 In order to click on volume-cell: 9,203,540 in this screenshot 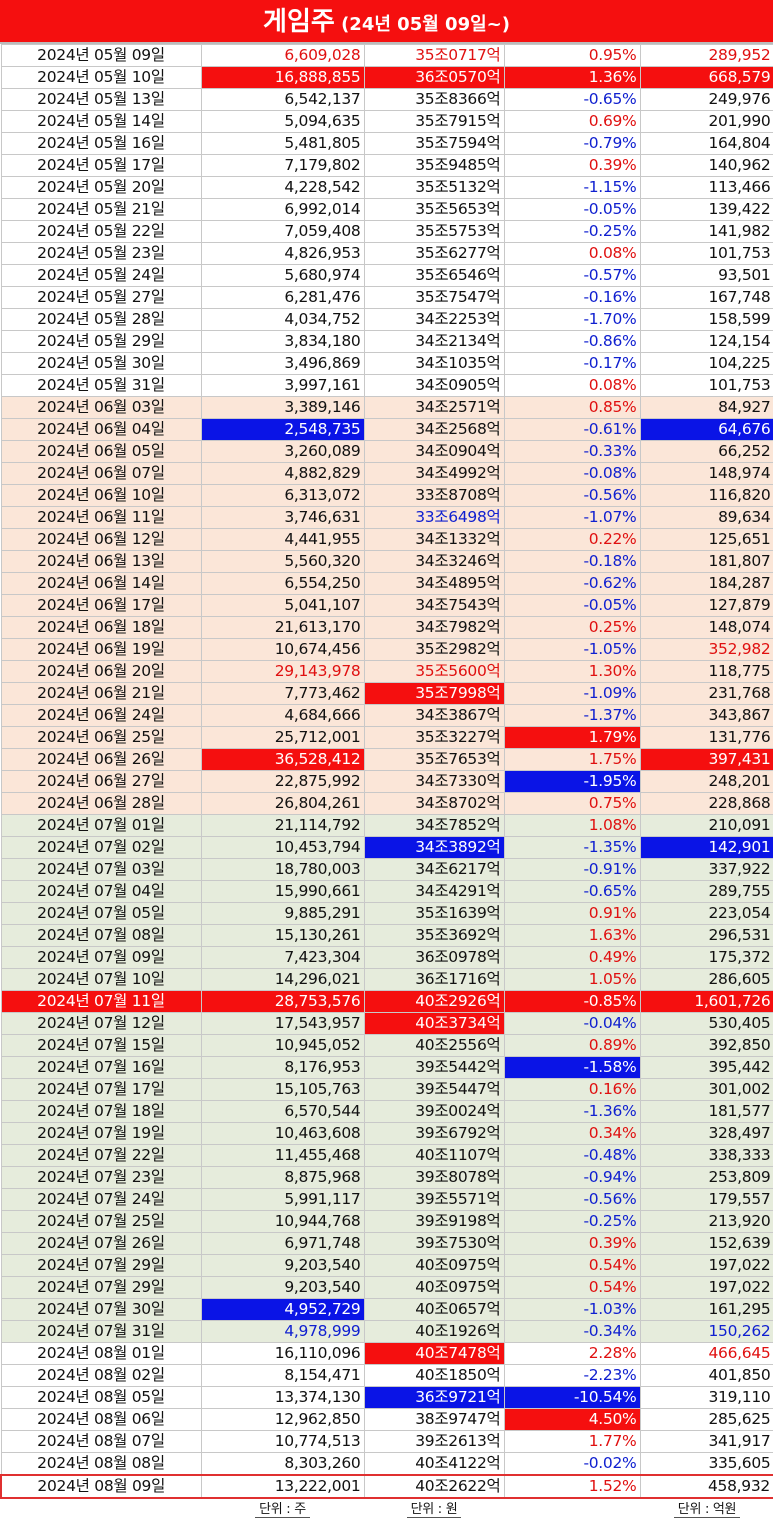, I will do `click(282, 1288)`.